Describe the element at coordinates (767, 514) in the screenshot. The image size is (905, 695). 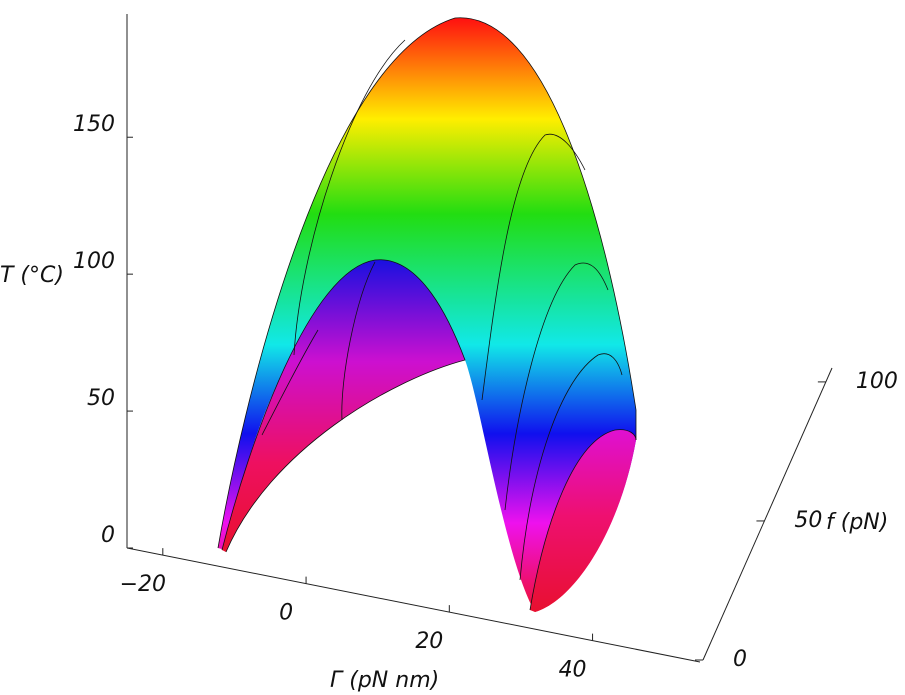
I see `y-axis` at that location.